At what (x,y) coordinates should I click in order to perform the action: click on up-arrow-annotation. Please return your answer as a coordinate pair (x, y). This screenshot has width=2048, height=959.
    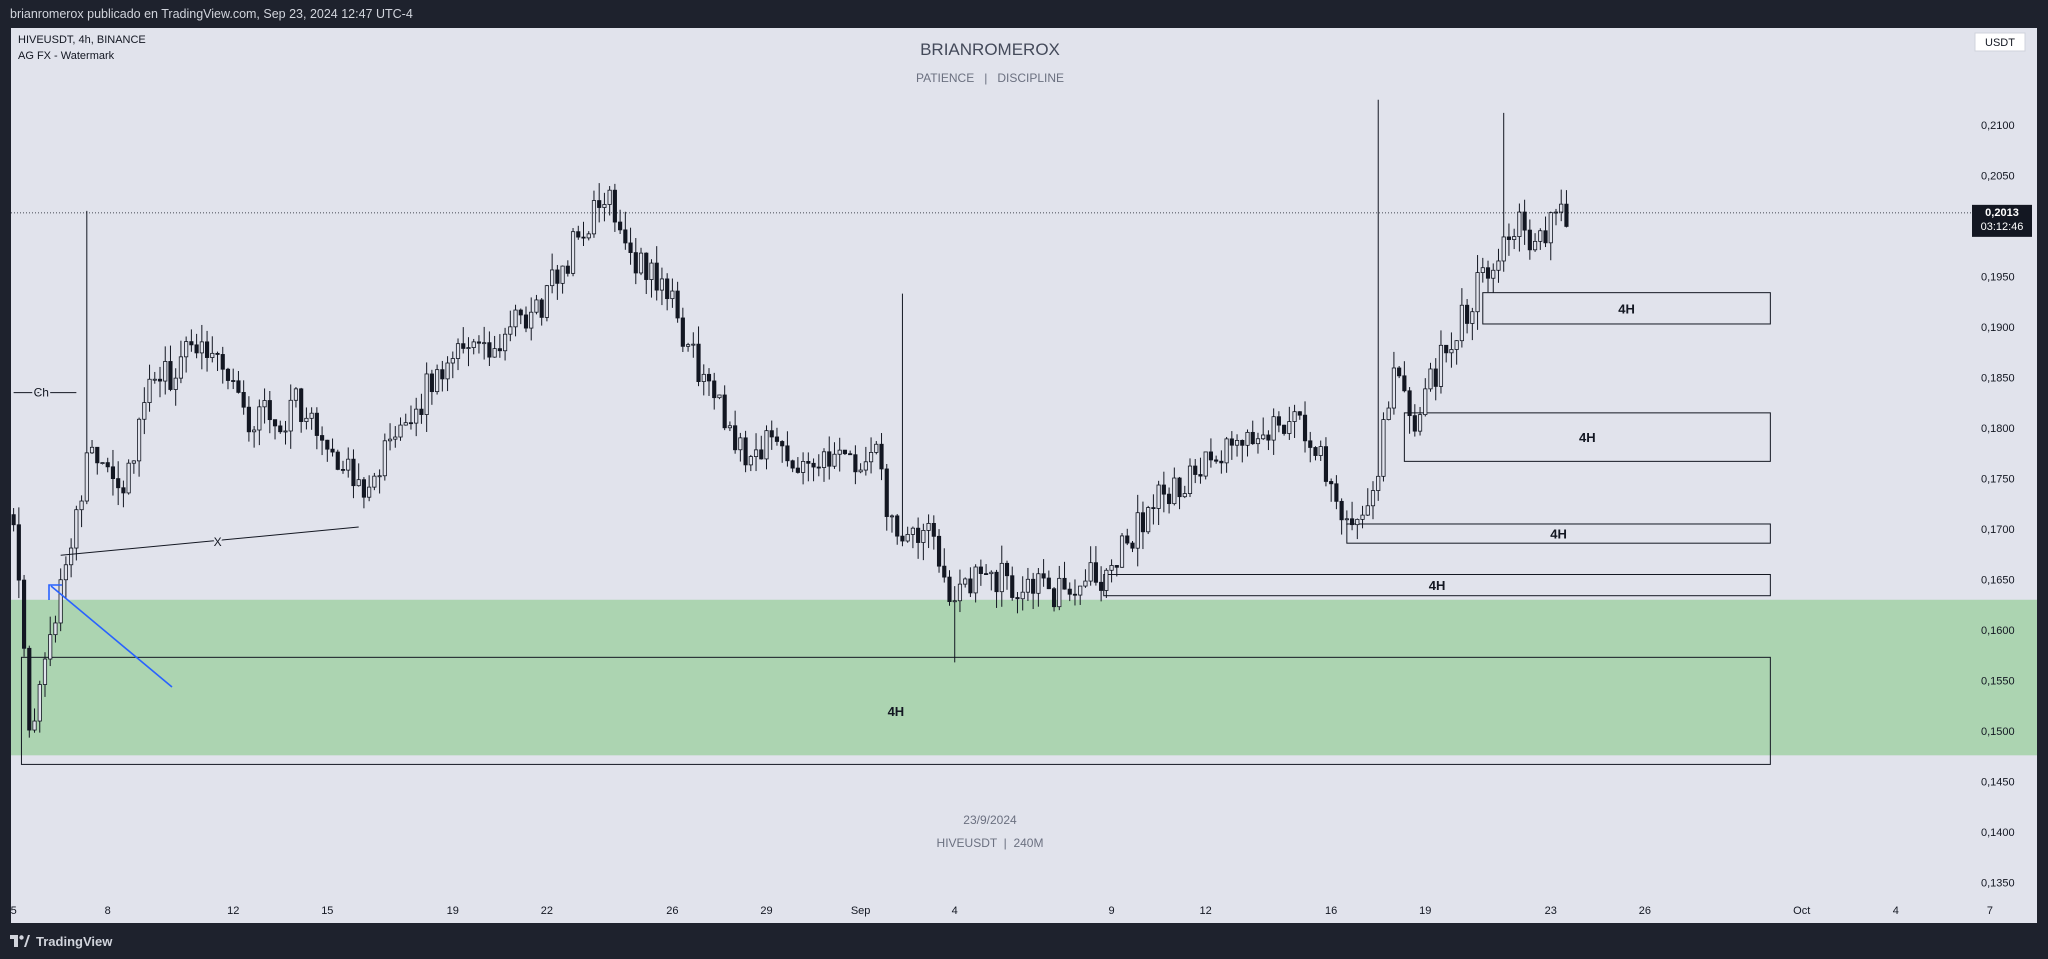
    Looking at the image, I should click on (110, 636).